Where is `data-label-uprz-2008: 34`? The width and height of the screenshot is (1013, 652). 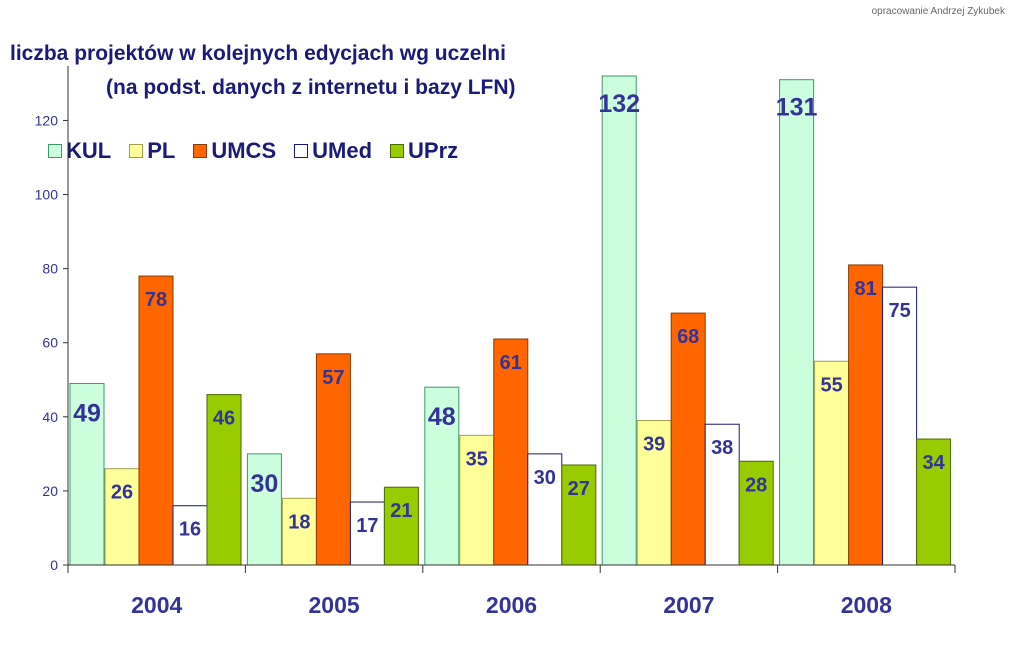
data-label-uprz-2008: 34 is located at coordinates (933, 463).